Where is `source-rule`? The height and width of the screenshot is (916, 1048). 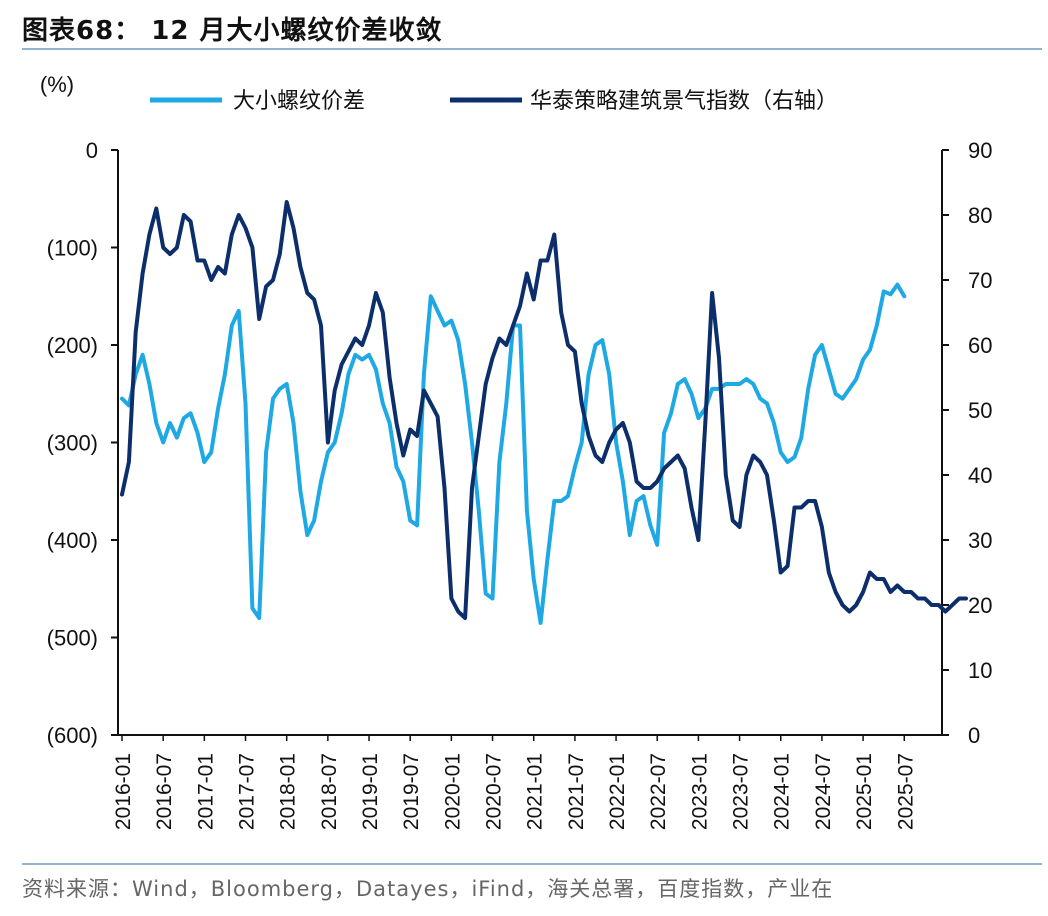 source-rule is located at coordinates (532, 864).